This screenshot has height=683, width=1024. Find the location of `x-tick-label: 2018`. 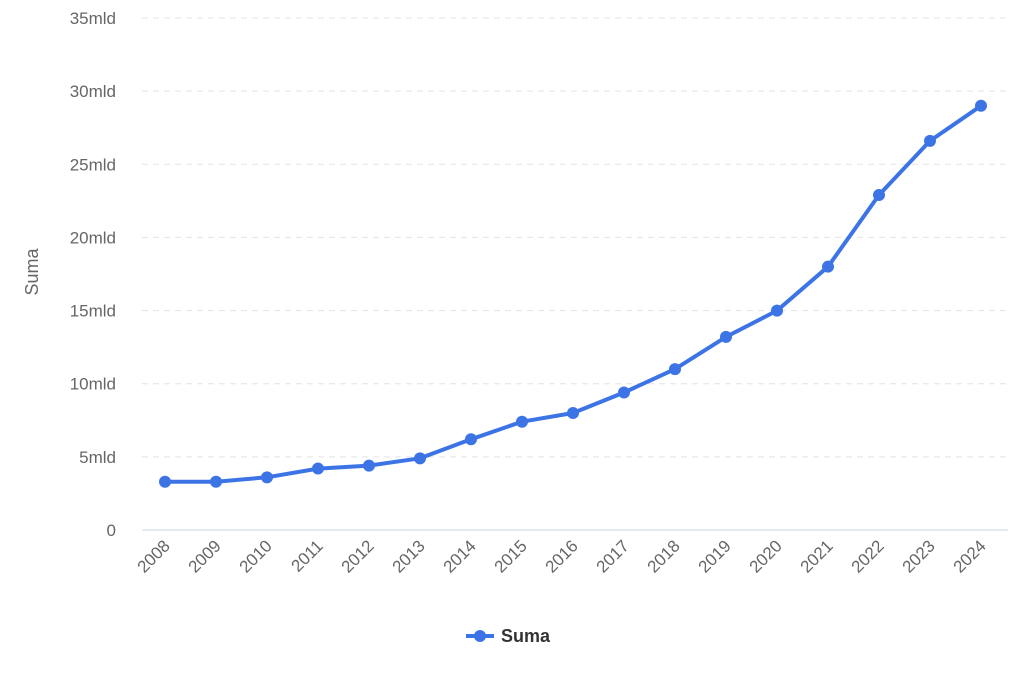

x-tick-label: 2018 is located at coordinates (664, 556).